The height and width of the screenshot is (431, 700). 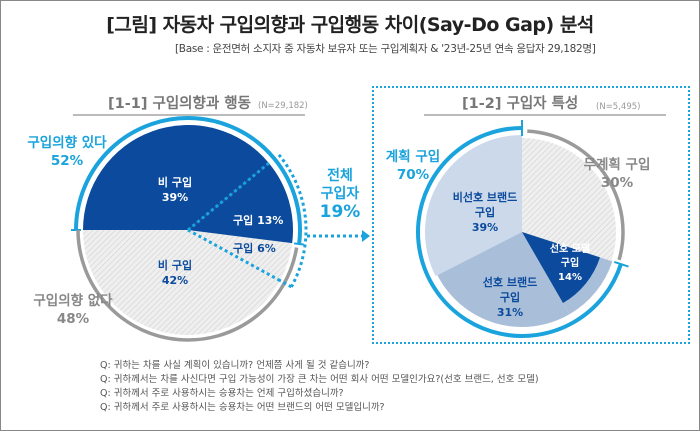 I want to click on panel2-n: (N=5,495), so click(x=618, y=107).